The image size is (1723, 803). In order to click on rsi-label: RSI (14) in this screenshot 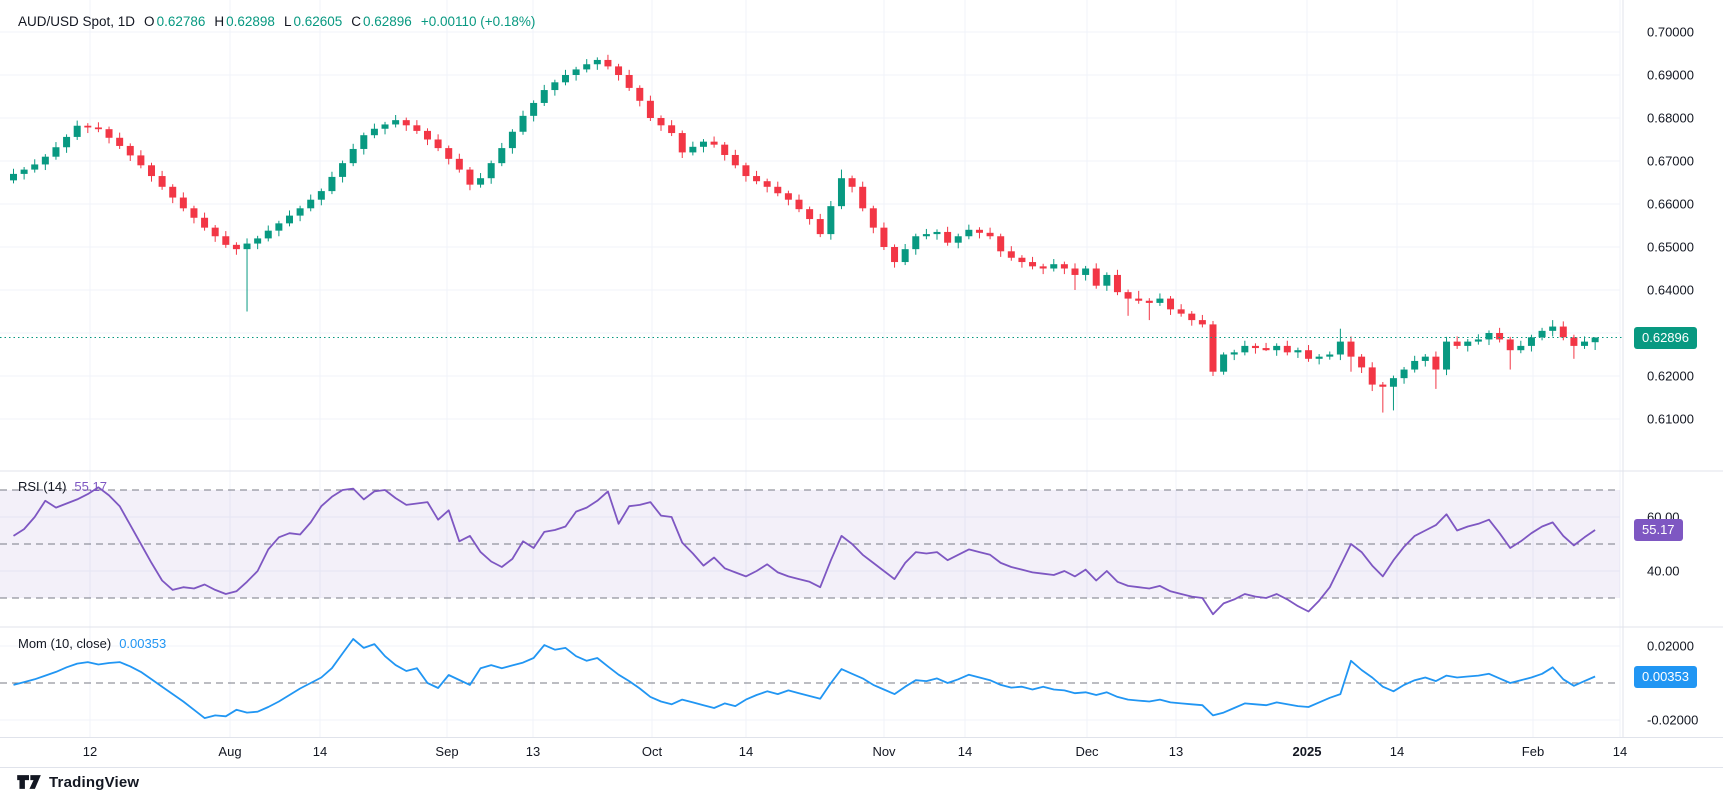, I will do `click(42, 486)`.